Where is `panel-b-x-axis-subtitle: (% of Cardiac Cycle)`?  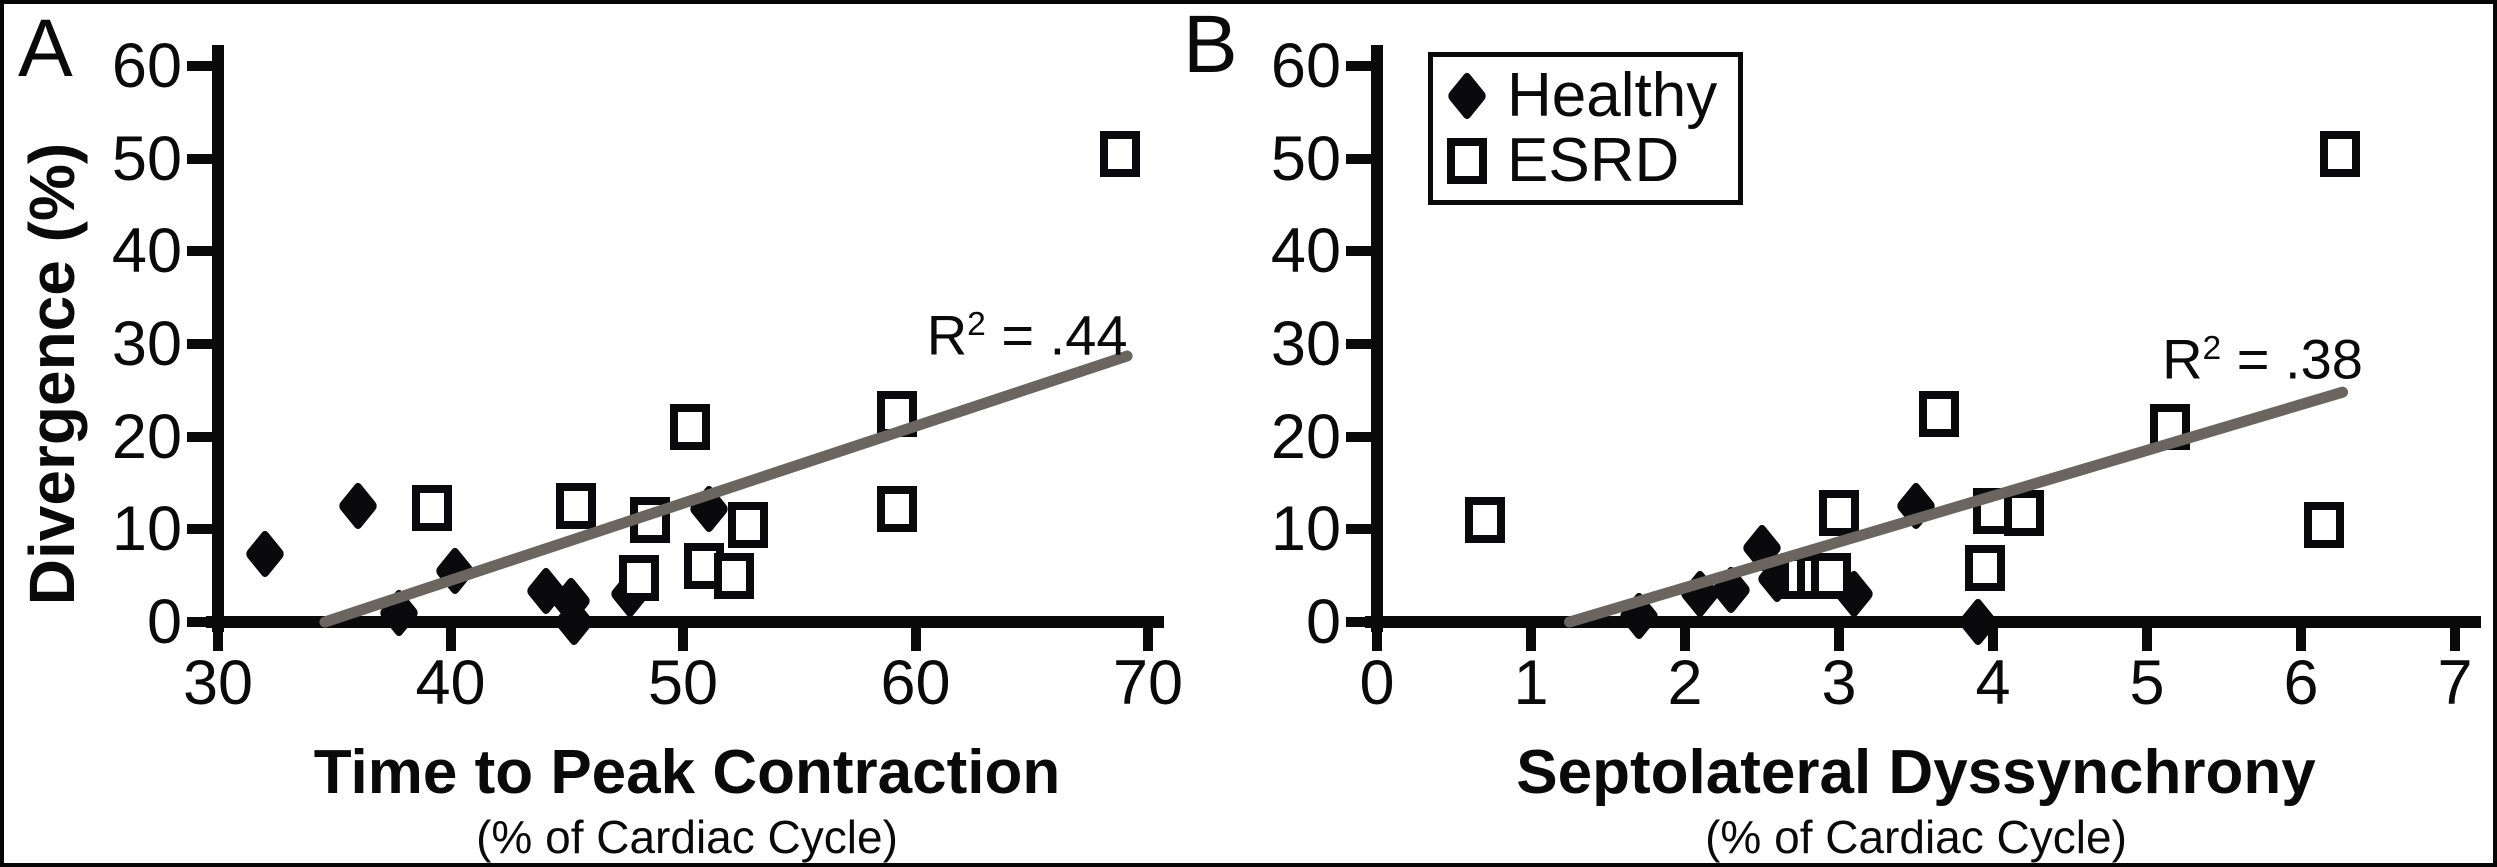 panel-b-x-axis-subtitle: (% of Cardiac Cycle) is located at coordinates (1916, 837).